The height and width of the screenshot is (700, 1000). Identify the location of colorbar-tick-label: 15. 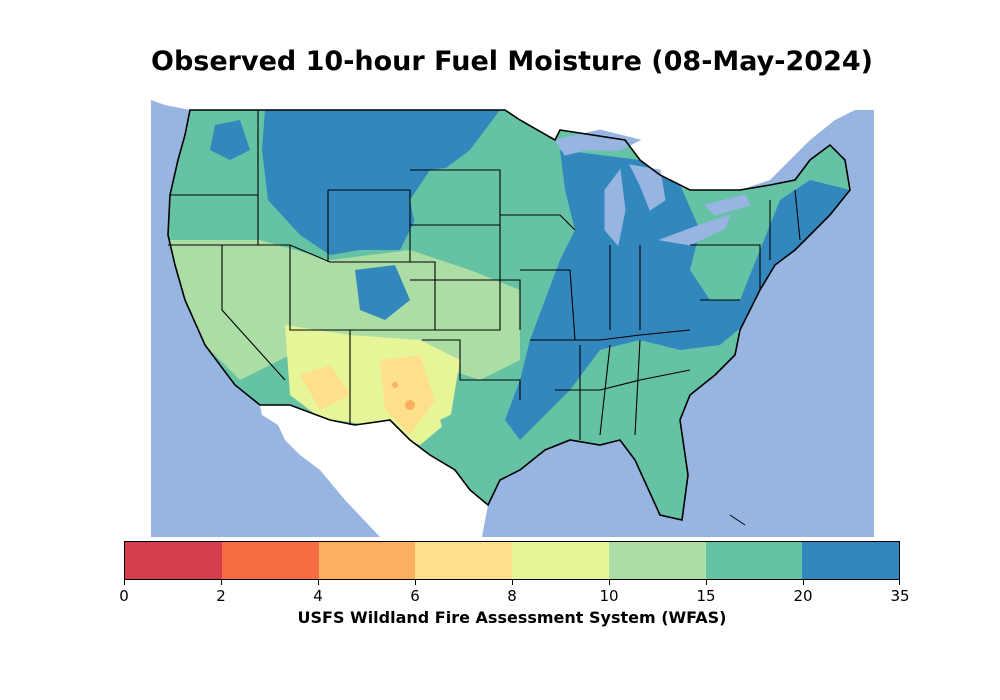
(706, 596).